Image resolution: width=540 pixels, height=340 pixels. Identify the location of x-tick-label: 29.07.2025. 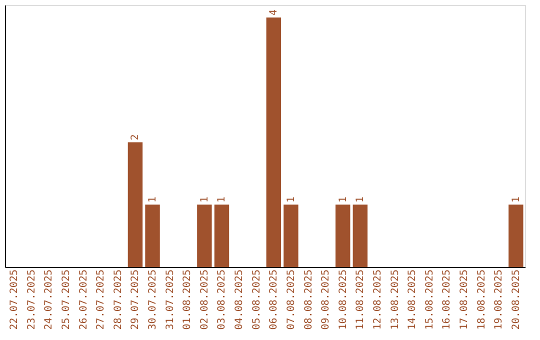
(136, 300).